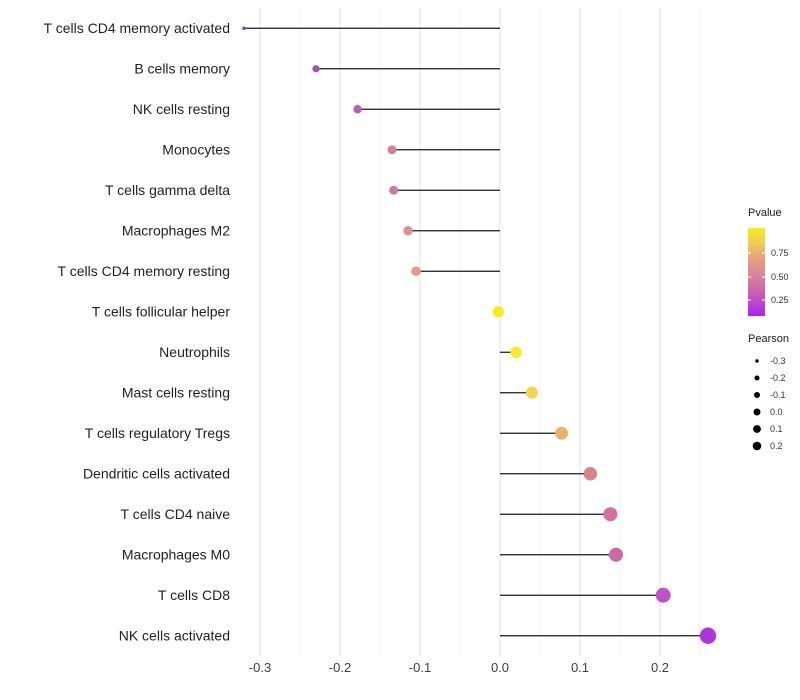 The height and width of the screenshot is (700, 800). I want to click on category-label: Monocytes, so click(196, 150).